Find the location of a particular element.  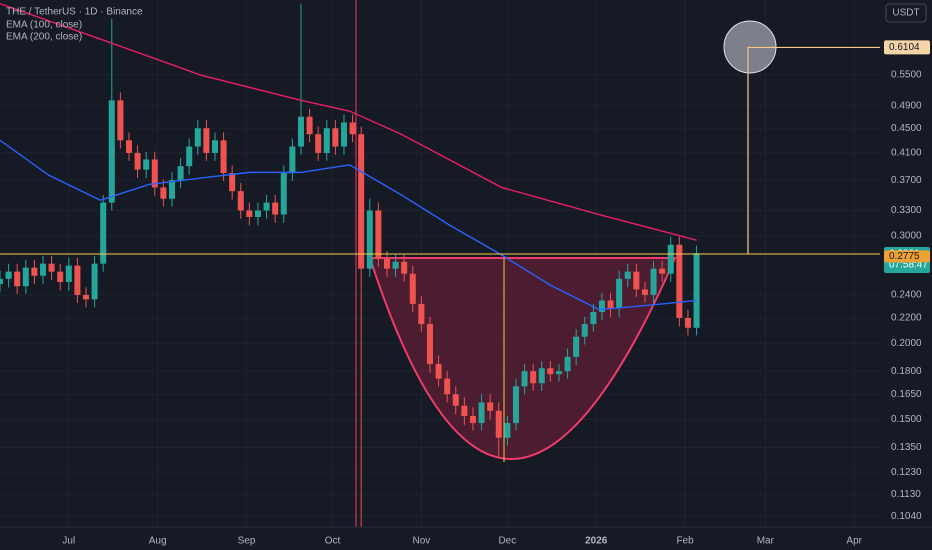

countdown-label: 07:58:47 is located at coordinates (908, 265).